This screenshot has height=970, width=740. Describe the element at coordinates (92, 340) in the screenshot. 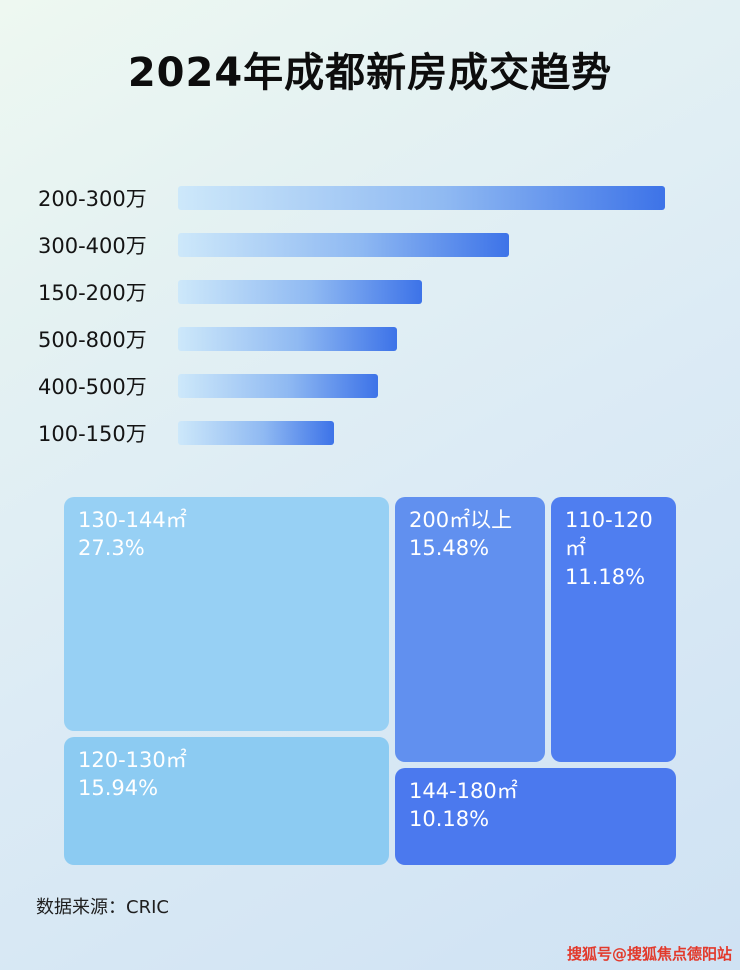

I see `bar-category-label: 500-800万` at that location.